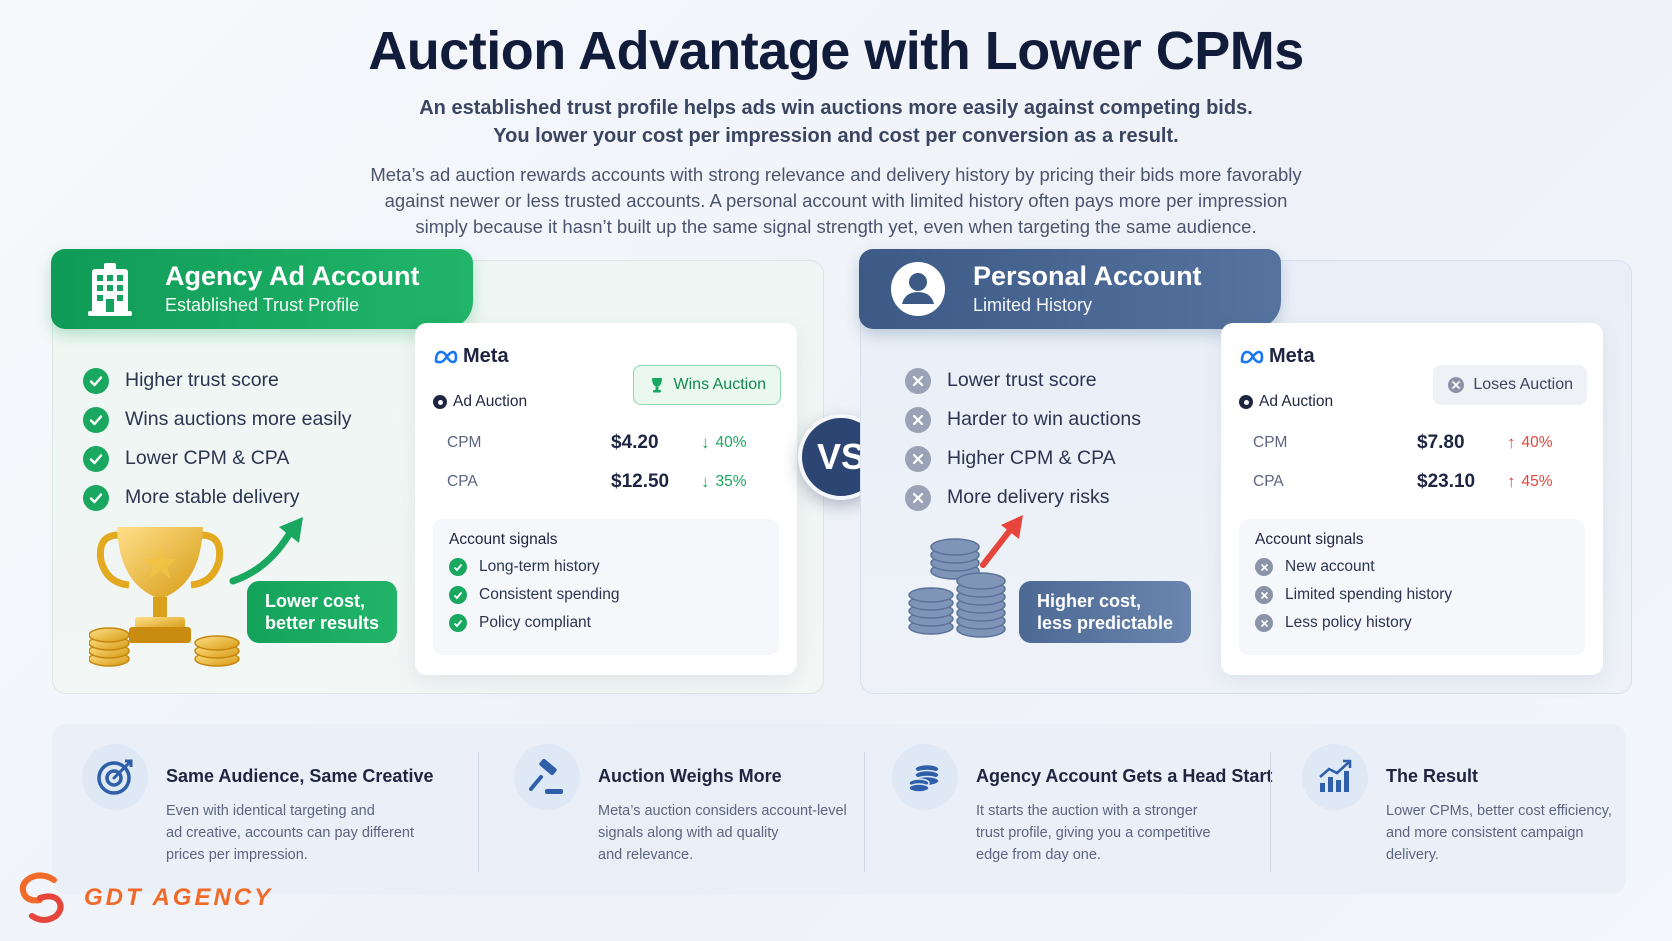 The image size is (1672, 941). I want to click on metric-delta: ↑ 40%, so click(1530, 443).